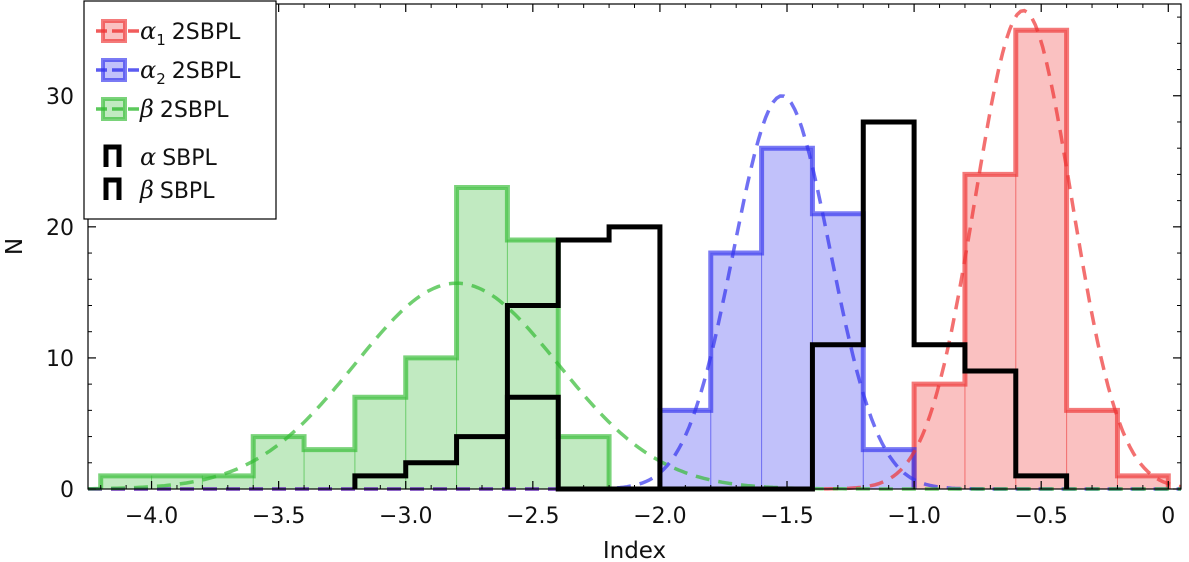 Image resolution: width=1189 pixels, height=562 pixels. I want to click on x-tick-label: −0.5, so click(1040, 516).